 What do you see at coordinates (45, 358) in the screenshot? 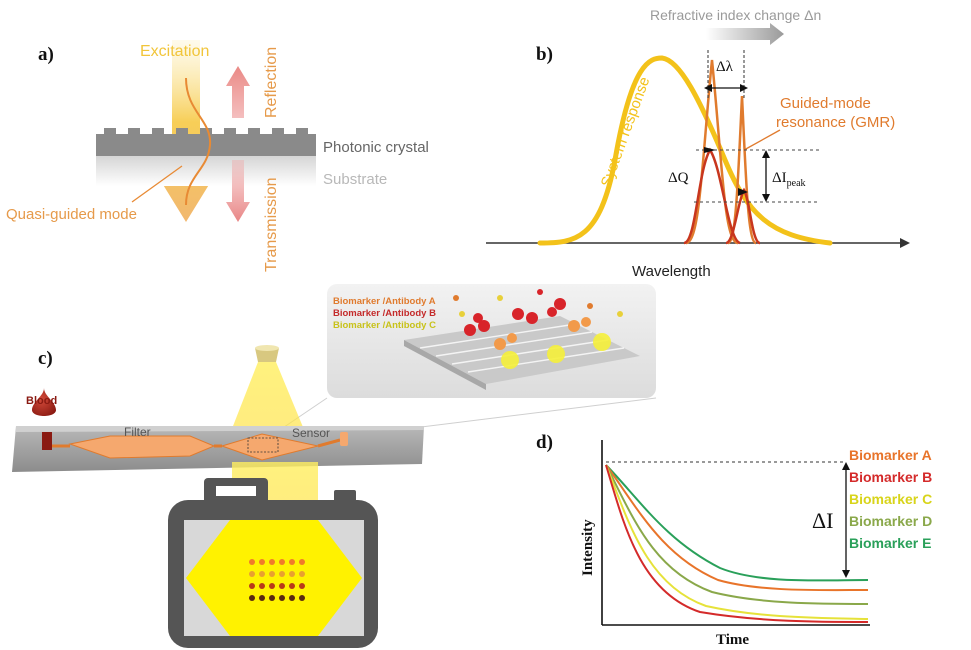
I see `panel-c-letter: c)` at bounding box center [45, 358].